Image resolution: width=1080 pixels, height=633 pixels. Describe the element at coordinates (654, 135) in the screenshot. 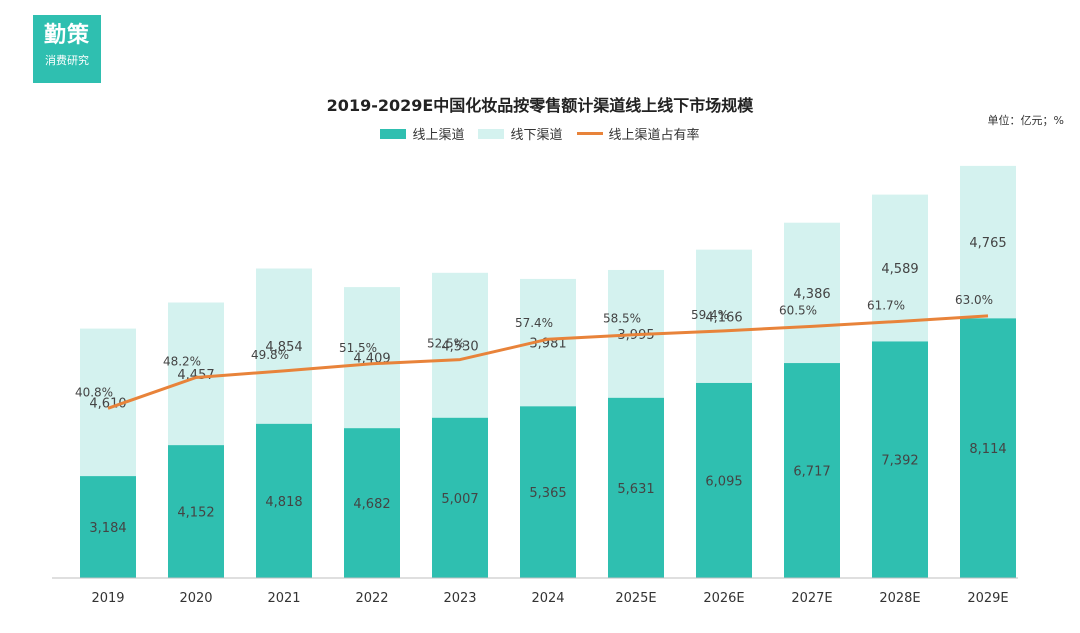

I see `legend-label-share: 线上渠道占有率` at that location.